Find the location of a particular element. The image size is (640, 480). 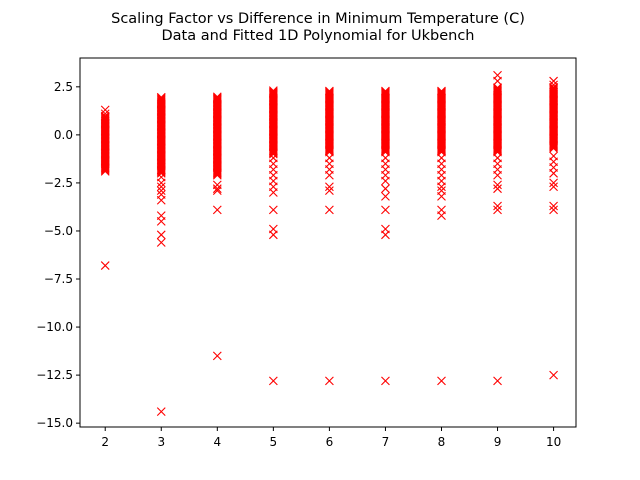

x-tick-label: 8 is located at coordinates (442, 442).